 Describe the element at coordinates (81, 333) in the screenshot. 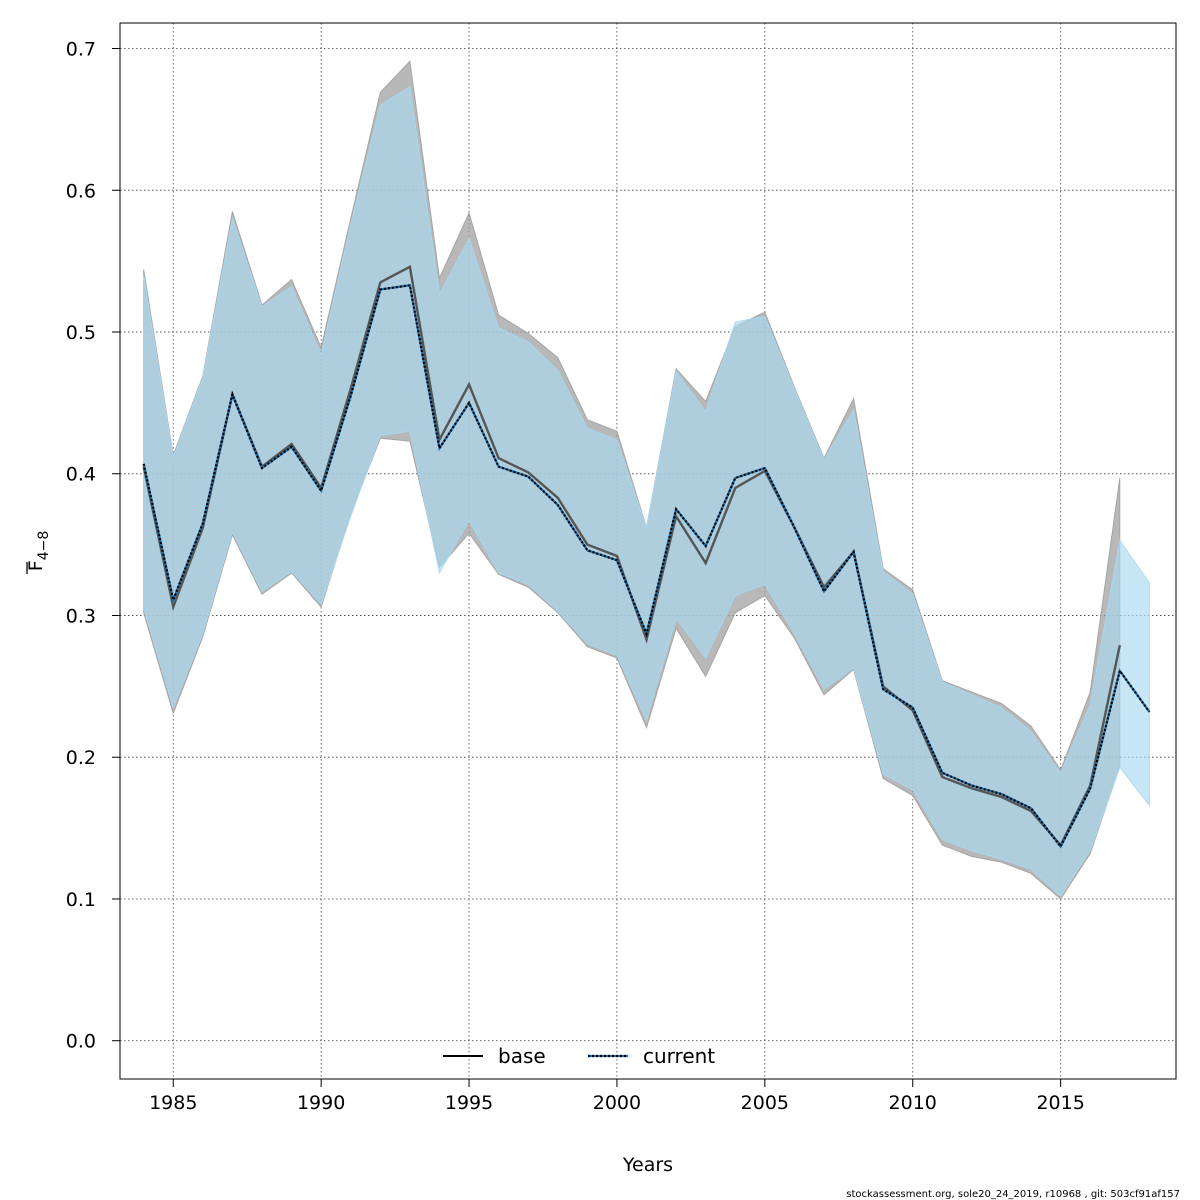

I see `y-tick-label: 0.5` at that location.